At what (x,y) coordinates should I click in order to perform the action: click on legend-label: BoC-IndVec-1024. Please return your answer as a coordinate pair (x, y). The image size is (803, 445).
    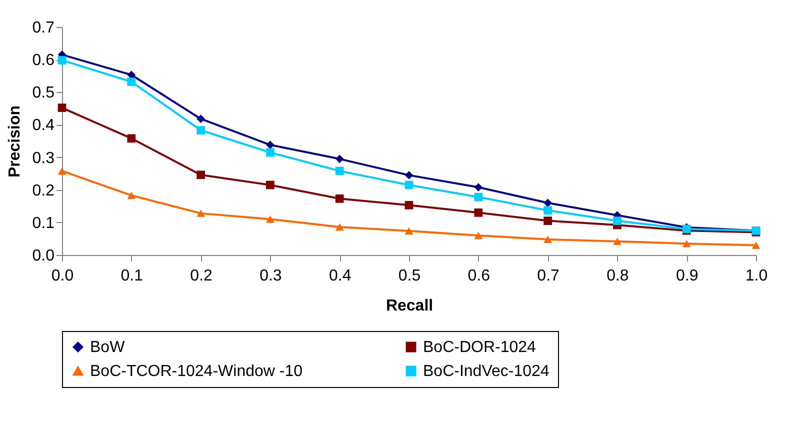
    Looking at the image, I should click on (486, 371).